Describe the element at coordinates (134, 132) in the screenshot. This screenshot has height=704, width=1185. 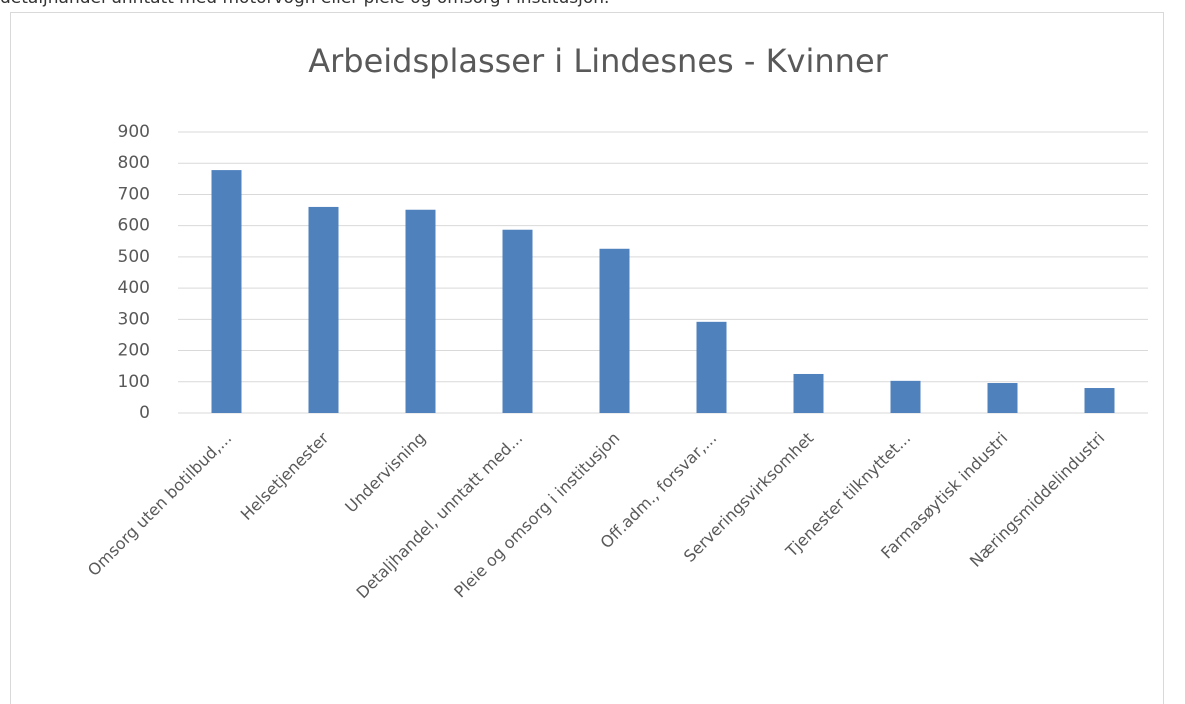
I see `y-tick-label: 900` at that location.